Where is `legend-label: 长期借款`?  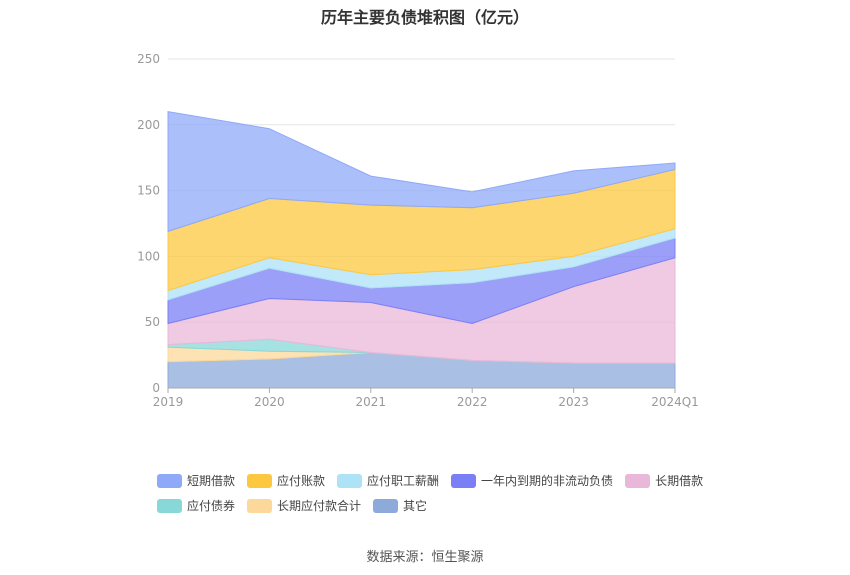
legend-label: 长期借款 is located at coordinates (679, 481).